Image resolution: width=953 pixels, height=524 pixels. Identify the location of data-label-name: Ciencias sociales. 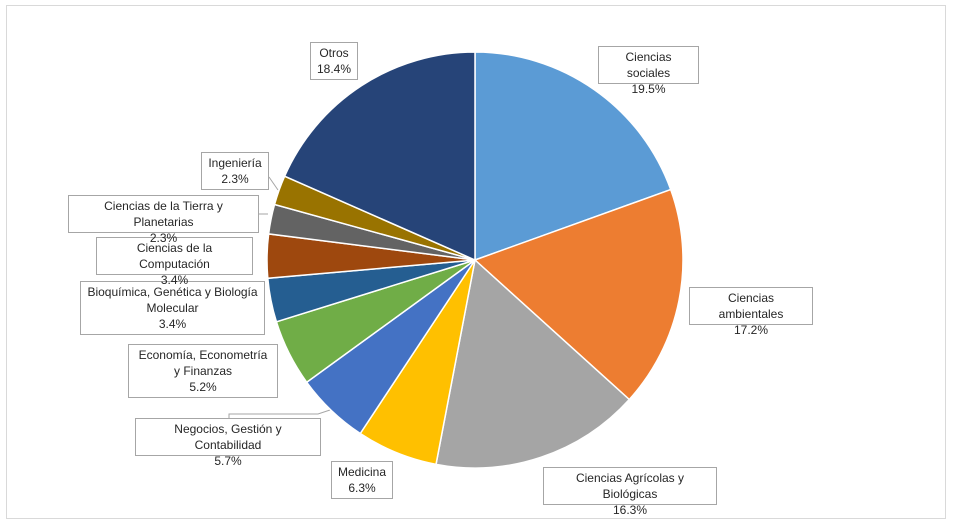
(648, 65).